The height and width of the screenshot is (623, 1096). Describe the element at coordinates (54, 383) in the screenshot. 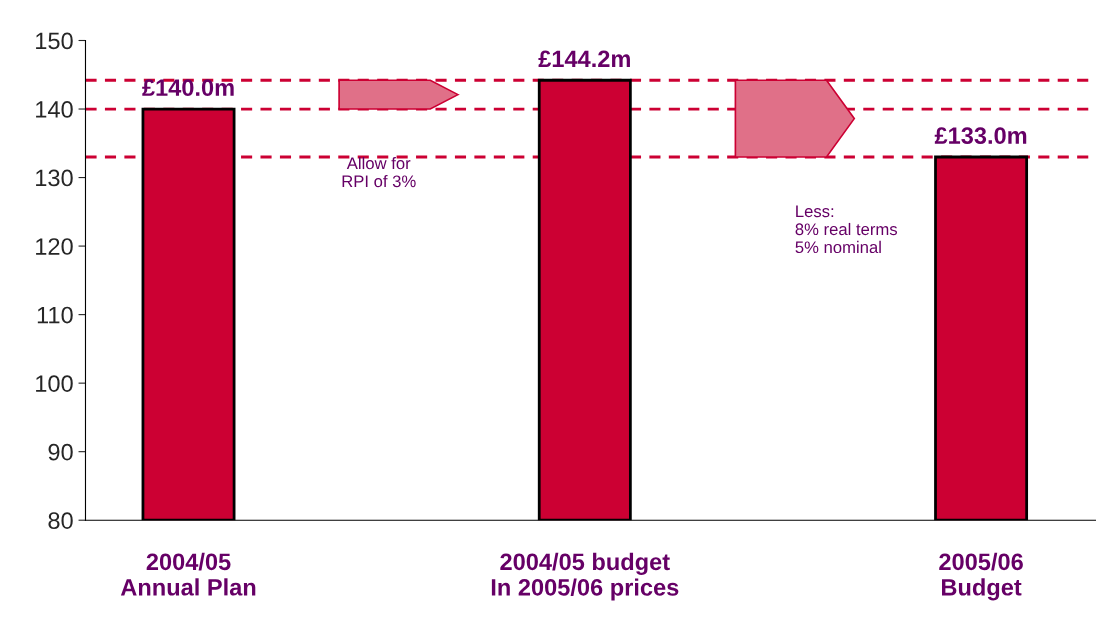

I see `y-tick-label: 100` at that location.